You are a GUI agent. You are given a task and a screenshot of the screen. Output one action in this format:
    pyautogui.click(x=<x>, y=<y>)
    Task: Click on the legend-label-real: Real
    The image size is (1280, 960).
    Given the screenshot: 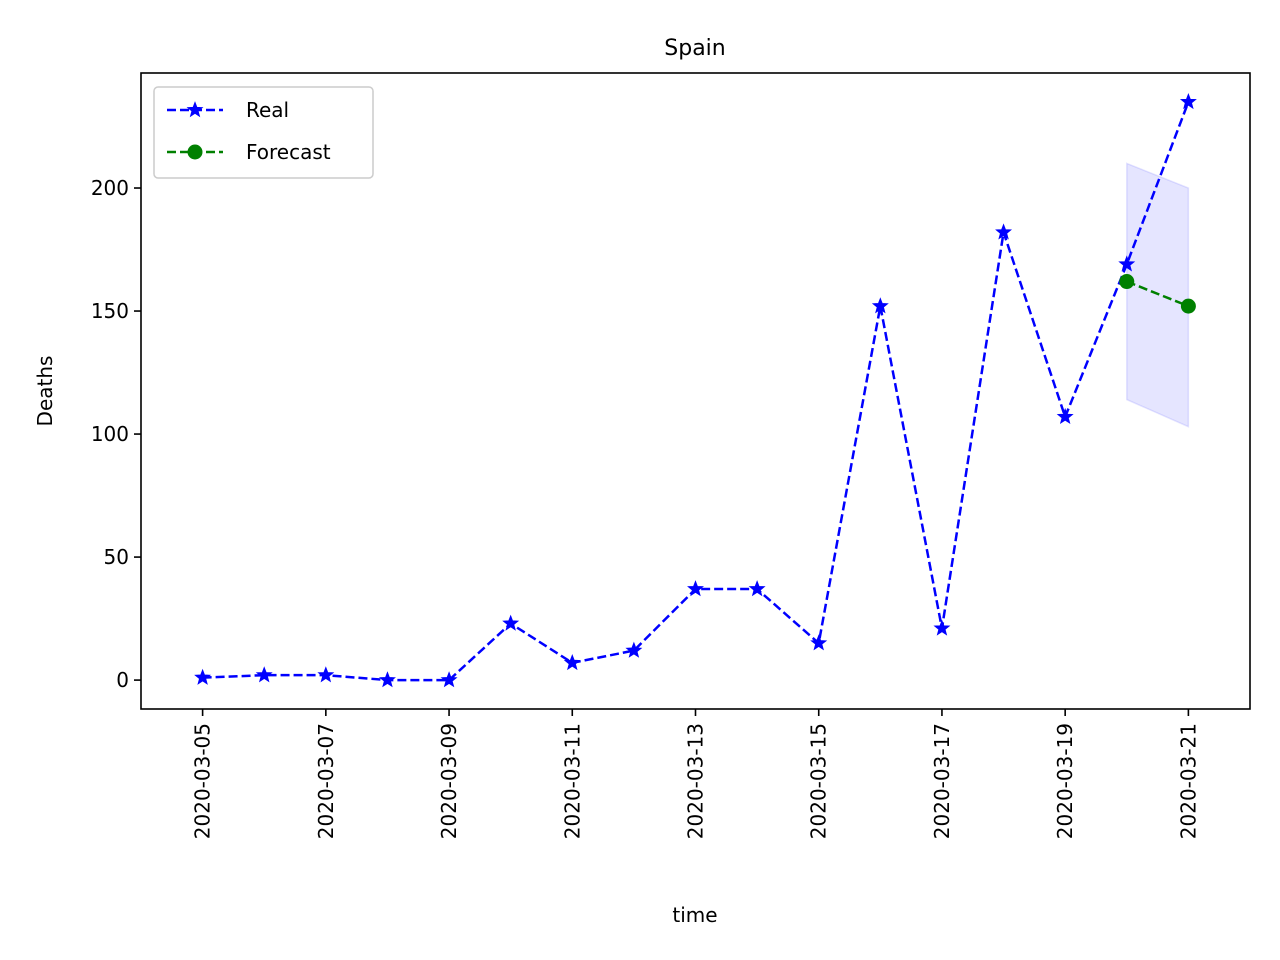 What is the action you would take?
    pyautogui.click(x=267, y=110)
    